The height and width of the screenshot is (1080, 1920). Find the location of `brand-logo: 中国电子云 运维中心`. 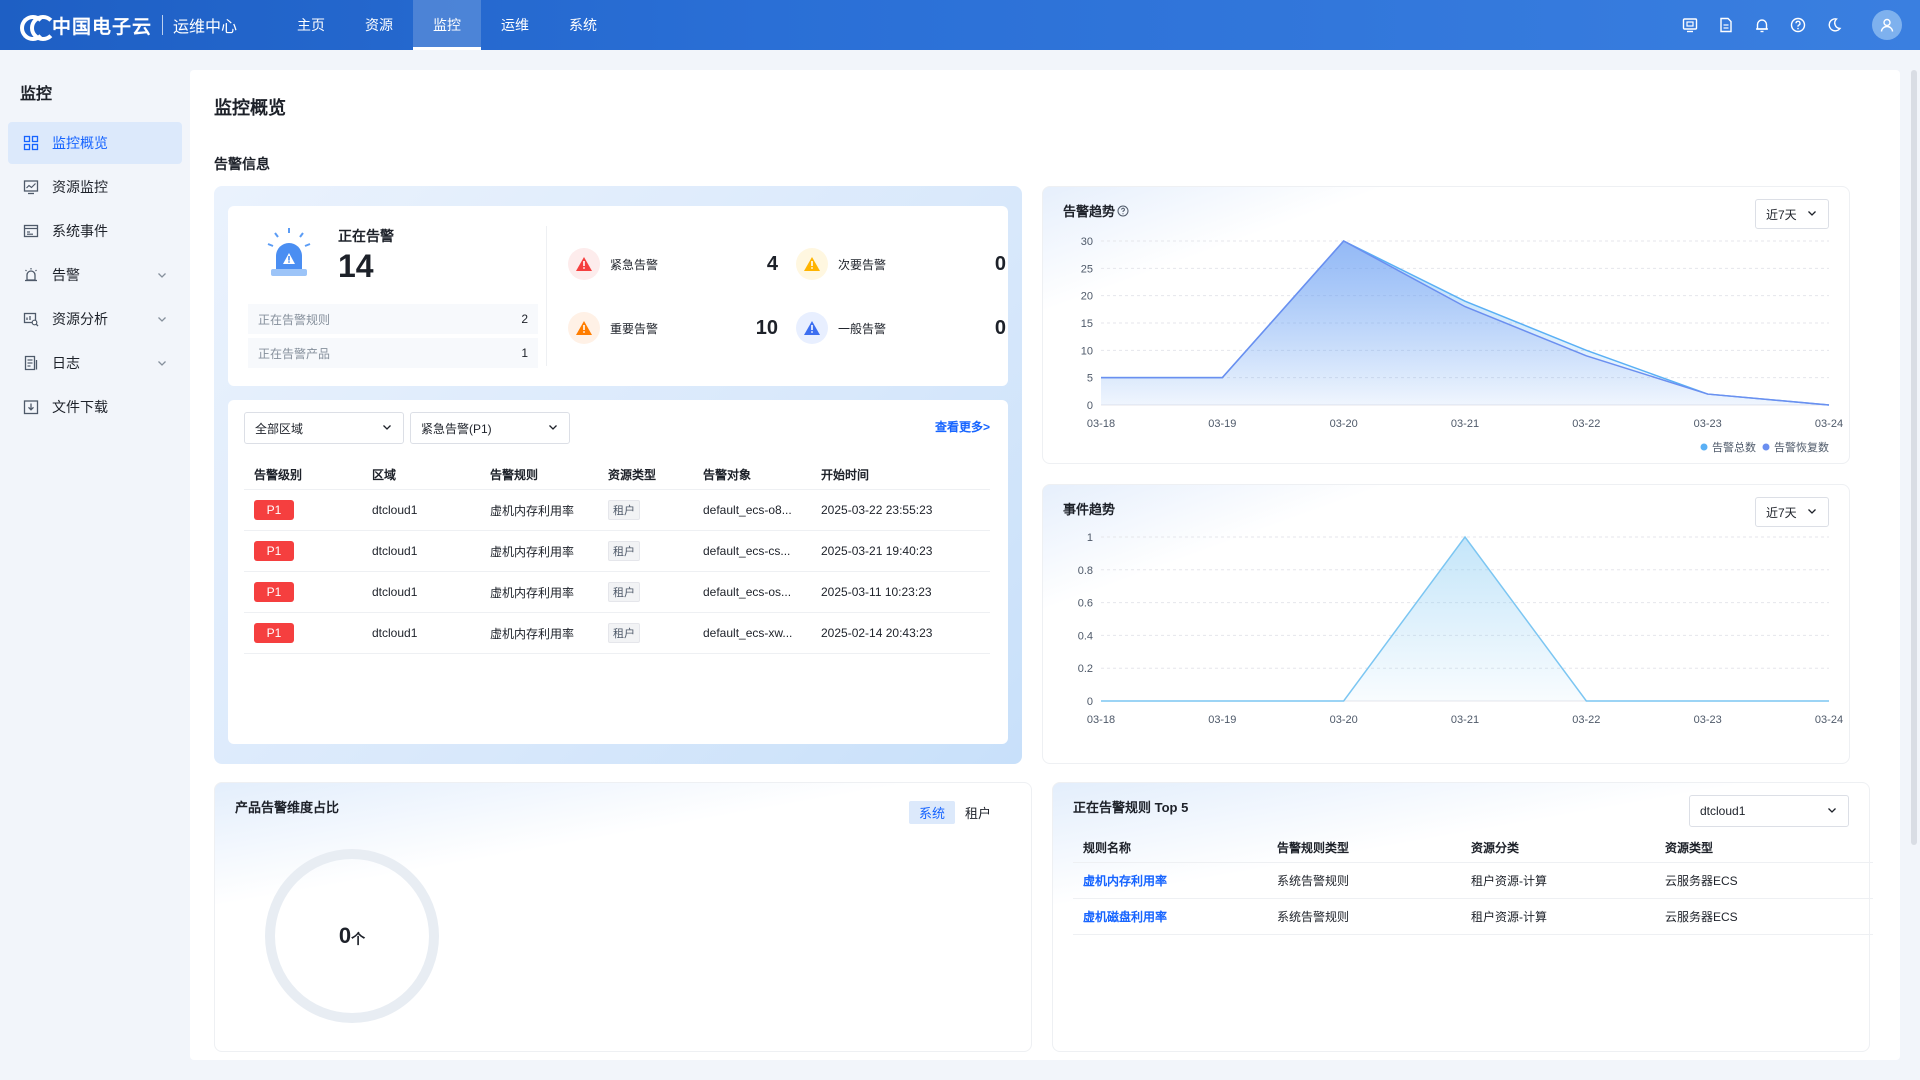

brand-logo: 中国电子云 运维中心 is located at coordinates (128, 25).